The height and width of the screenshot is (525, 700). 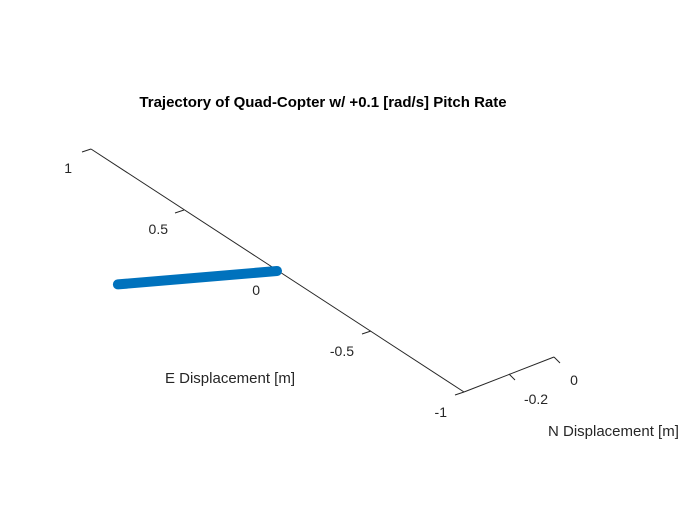 What do you see at coordinates (68, 168) in the screenshot?
I see `e-tick-label: 1` at bounding box center [68, 168].